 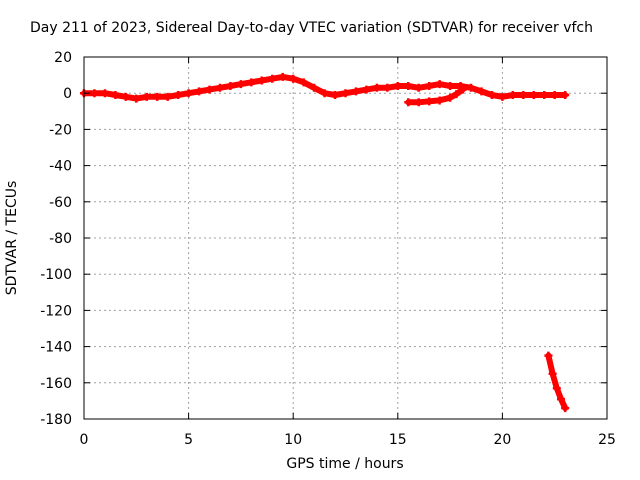 I want to click on y-tick-label: -160, so click(x=56, y=384).